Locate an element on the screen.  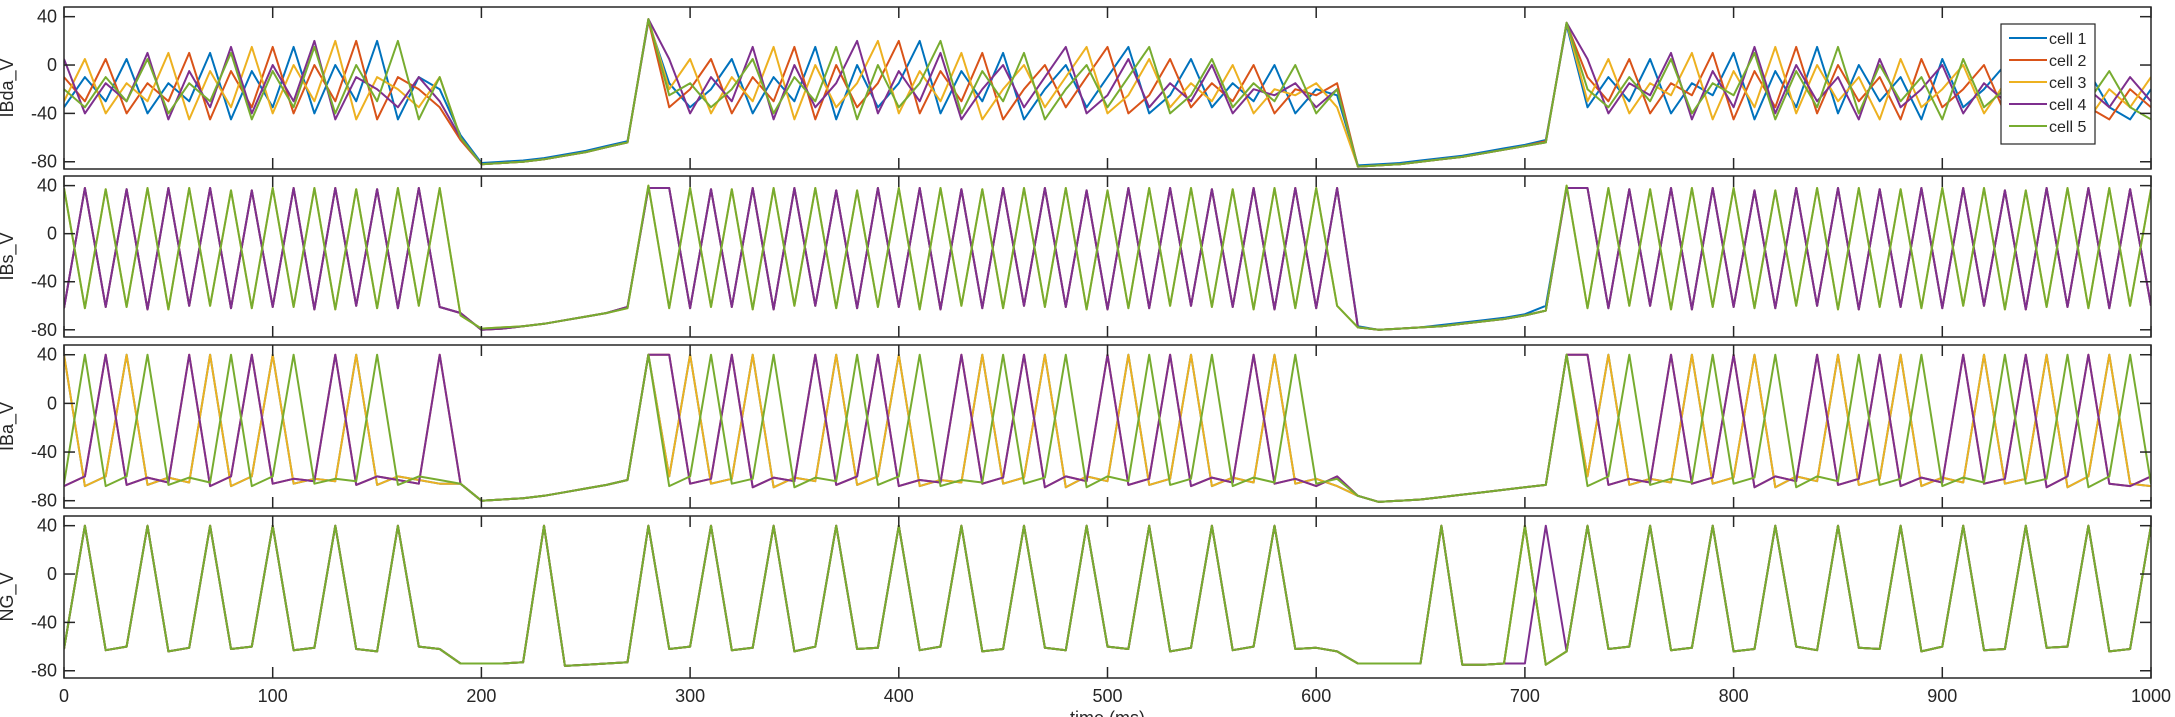
x-tick-label: 600 is located at coordinates (1316, 696).